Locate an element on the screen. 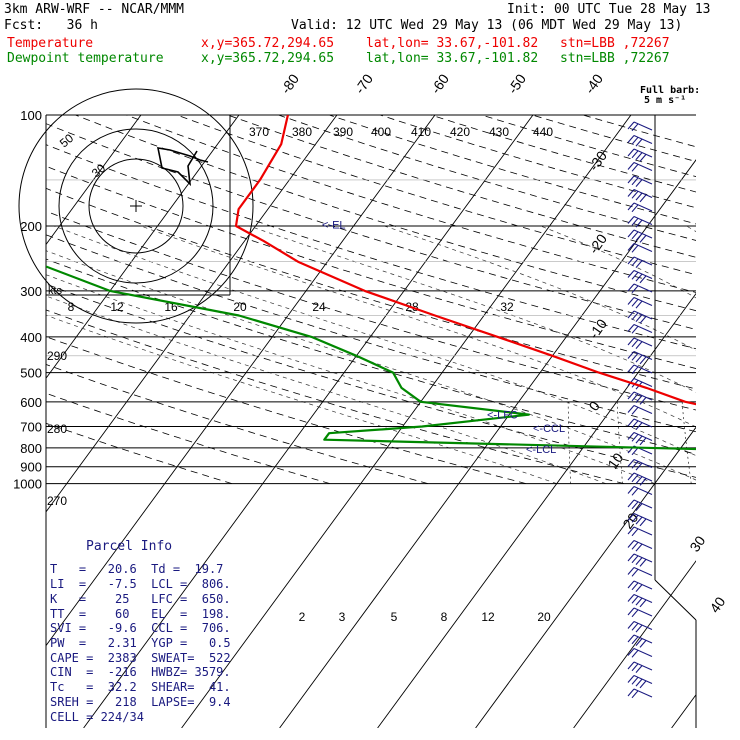  theta-label: 400 is located at coordinates (381, 132).